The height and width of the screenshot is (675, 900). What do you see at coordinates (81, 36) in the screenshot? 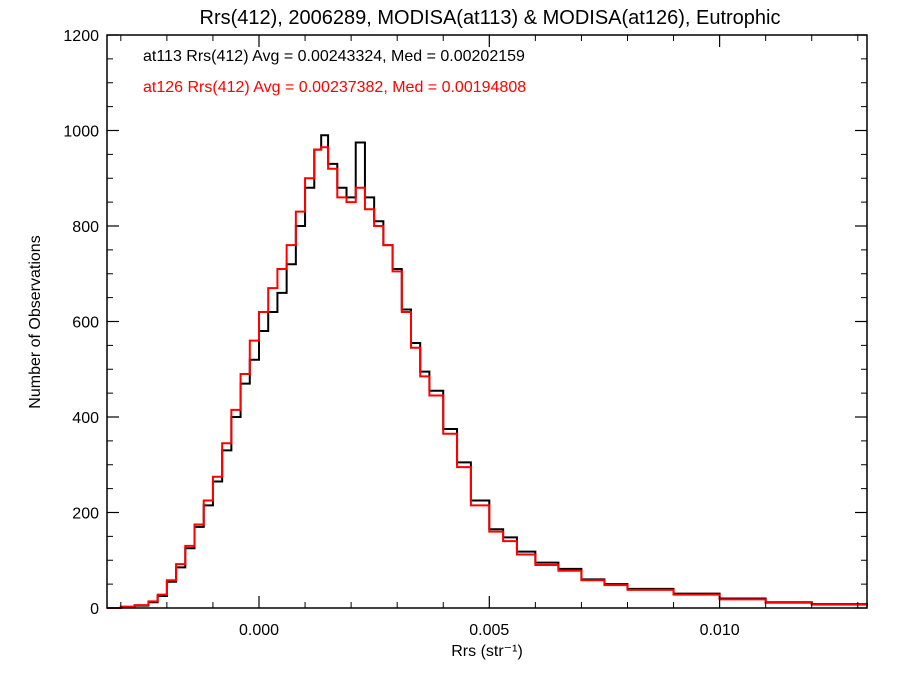
I see `y-tick-label: 1200` at bounding box center [81, 36].